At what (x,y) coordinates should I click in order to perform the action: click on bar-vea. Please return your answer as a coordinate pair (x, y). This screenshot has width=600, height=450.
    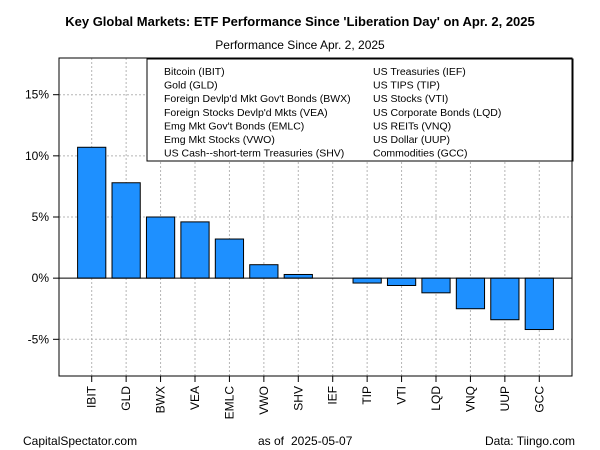
    Looking at the image, I should click on (195, 250).